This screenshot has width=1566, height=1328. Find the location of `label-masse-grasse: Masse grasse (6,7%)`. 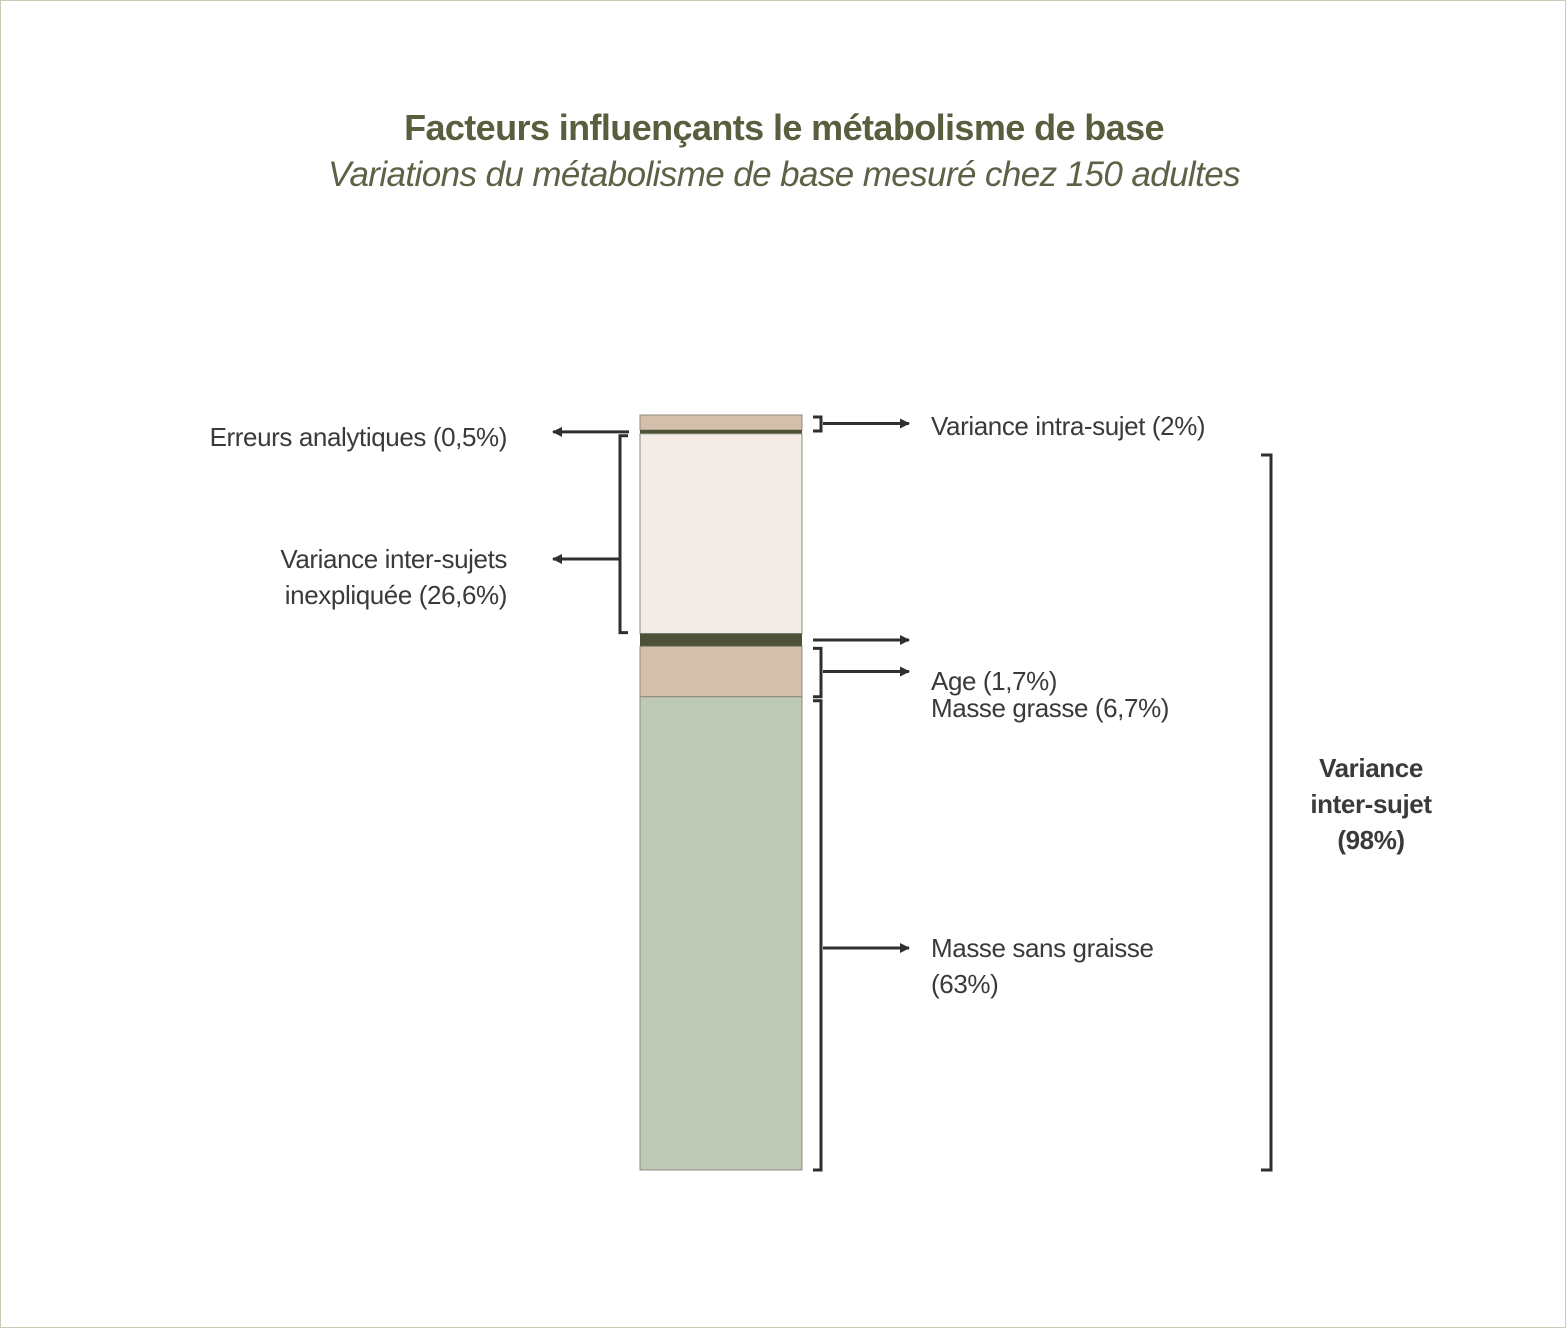

label-masse-grasse: Masse grasse (6,7%) is located at coordinates (1050, 708).